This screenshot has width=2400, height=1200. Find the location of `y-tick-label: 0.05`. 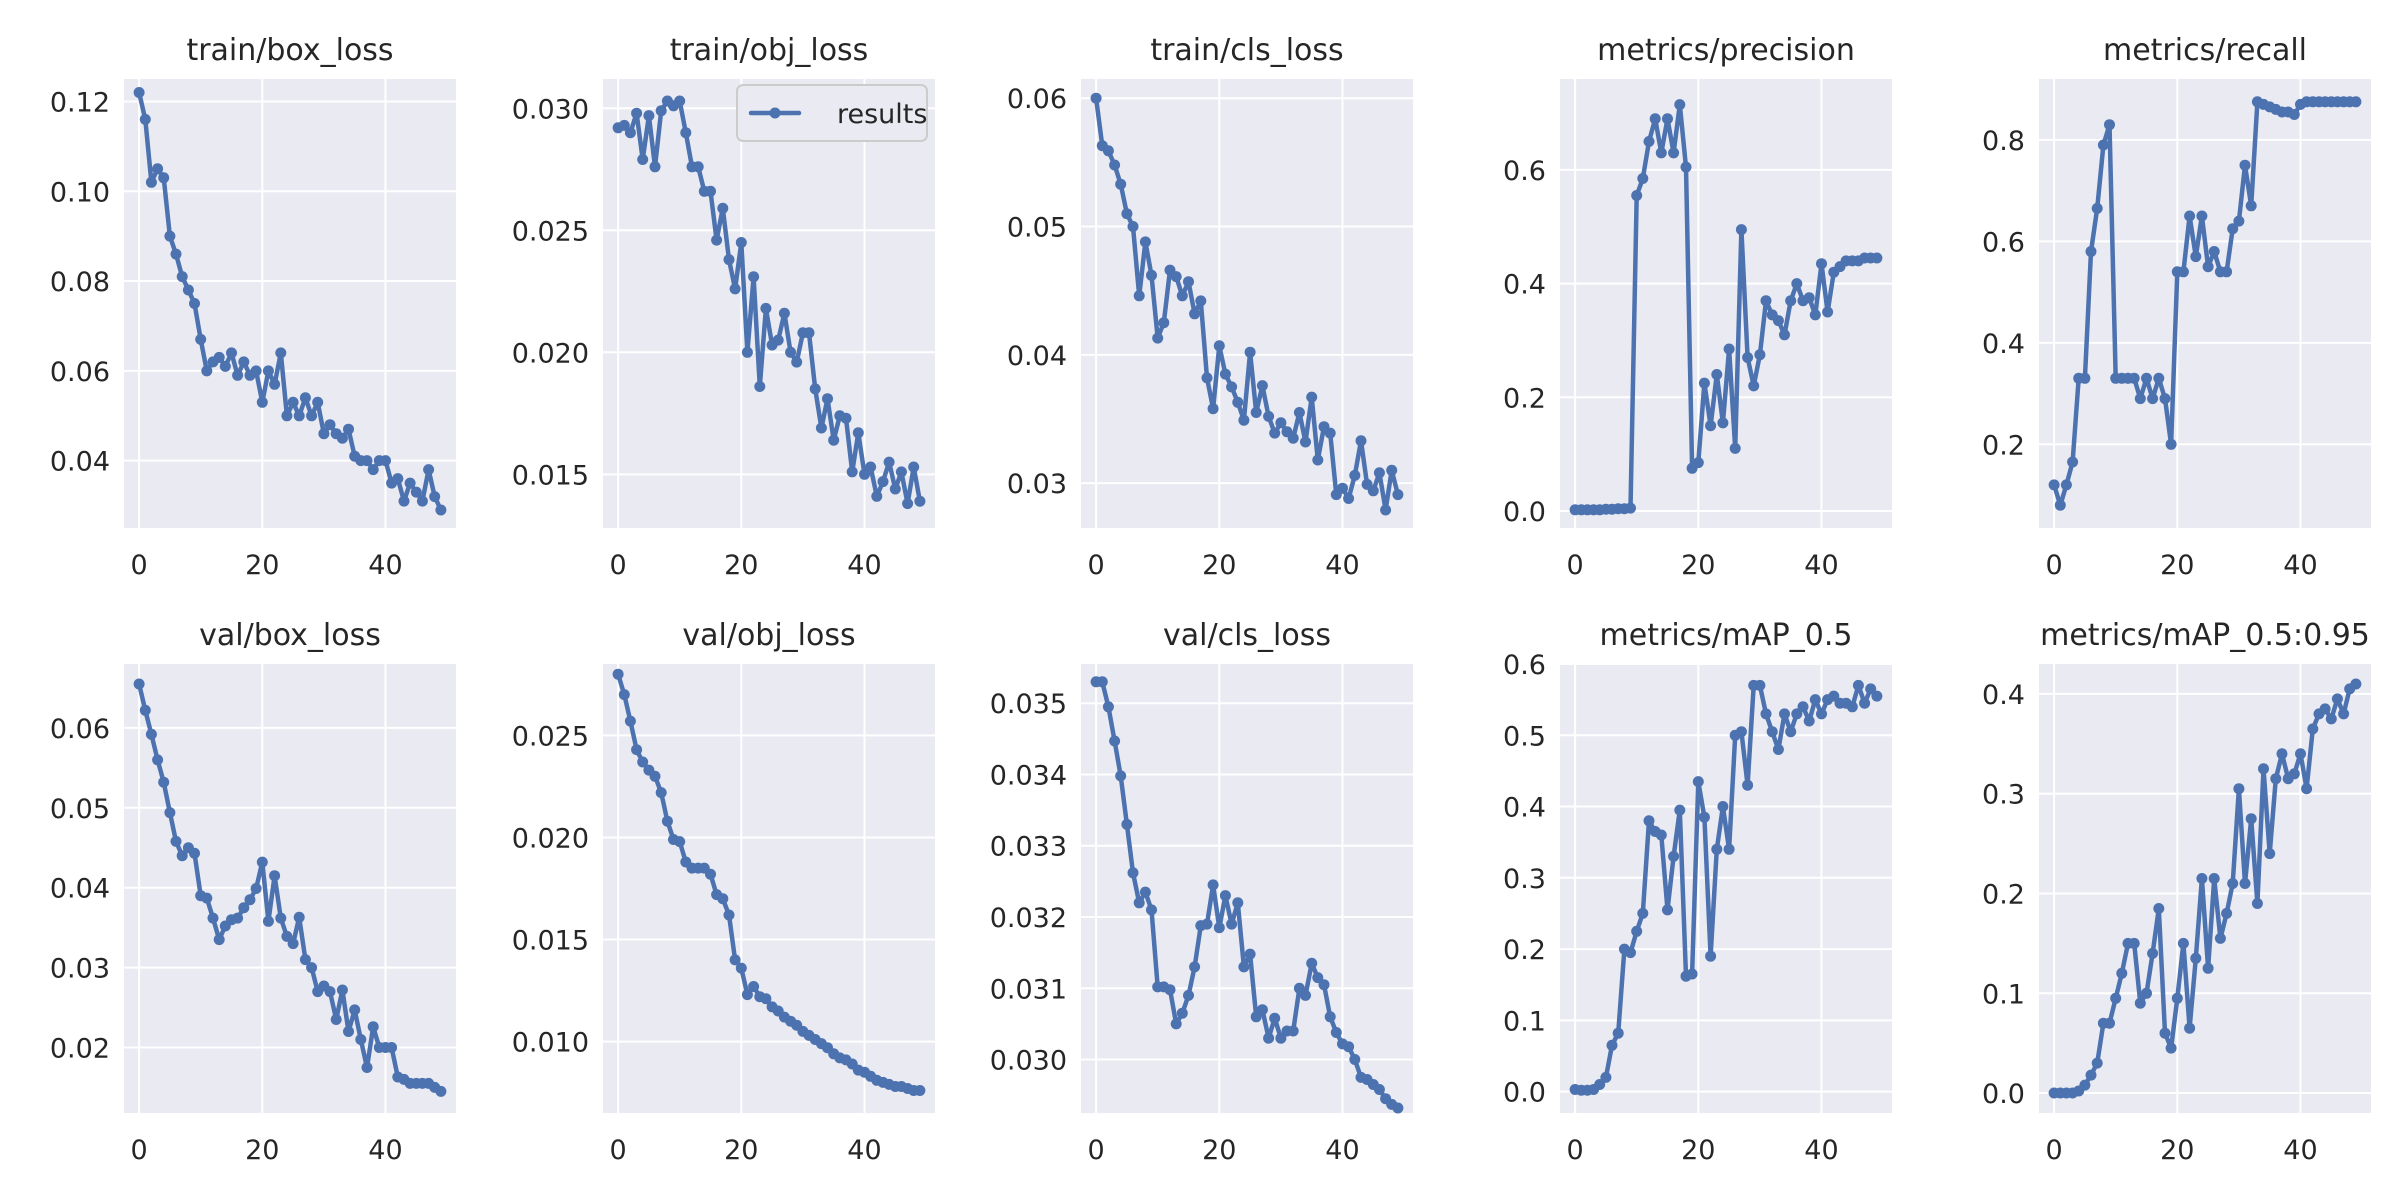

y-tick-label: 0.05 is located at coordinates (1037, 228).